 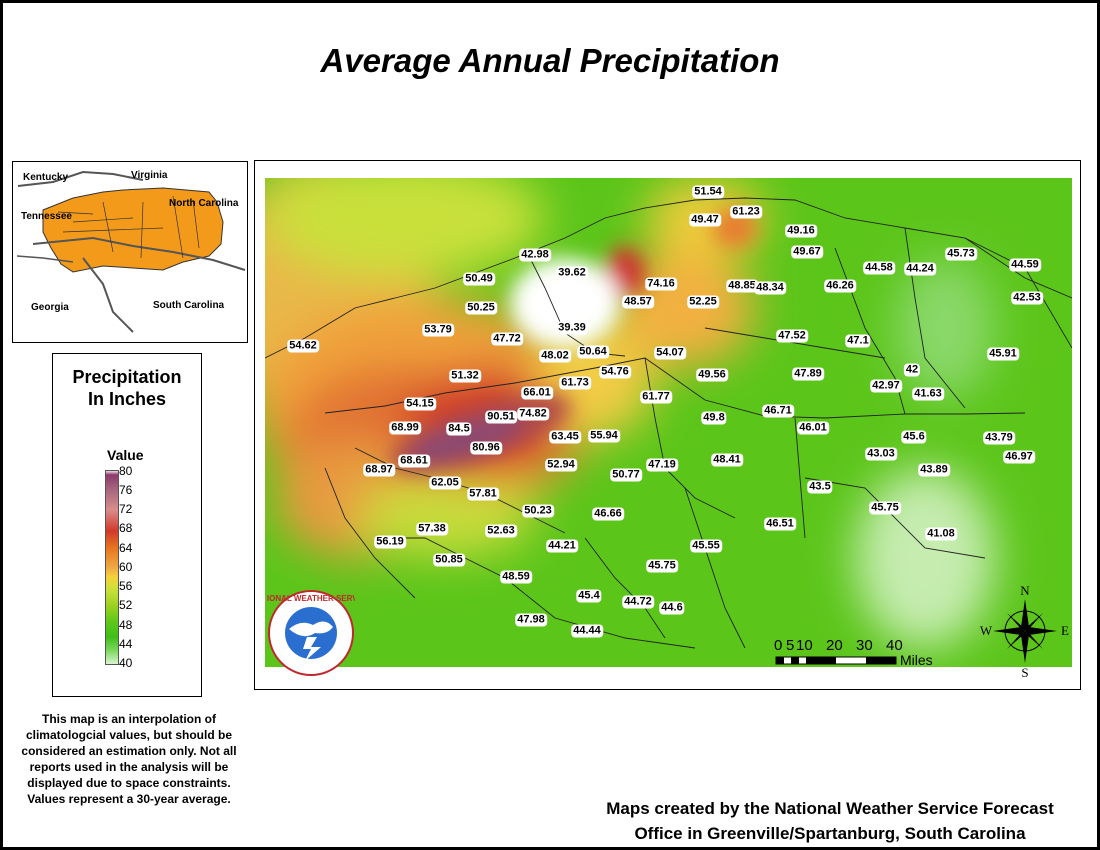 What do you see at coordinates (1025, 265) in the screenshot?
I see `station-value-label: 44.59` at bounding box center [1025, 265].